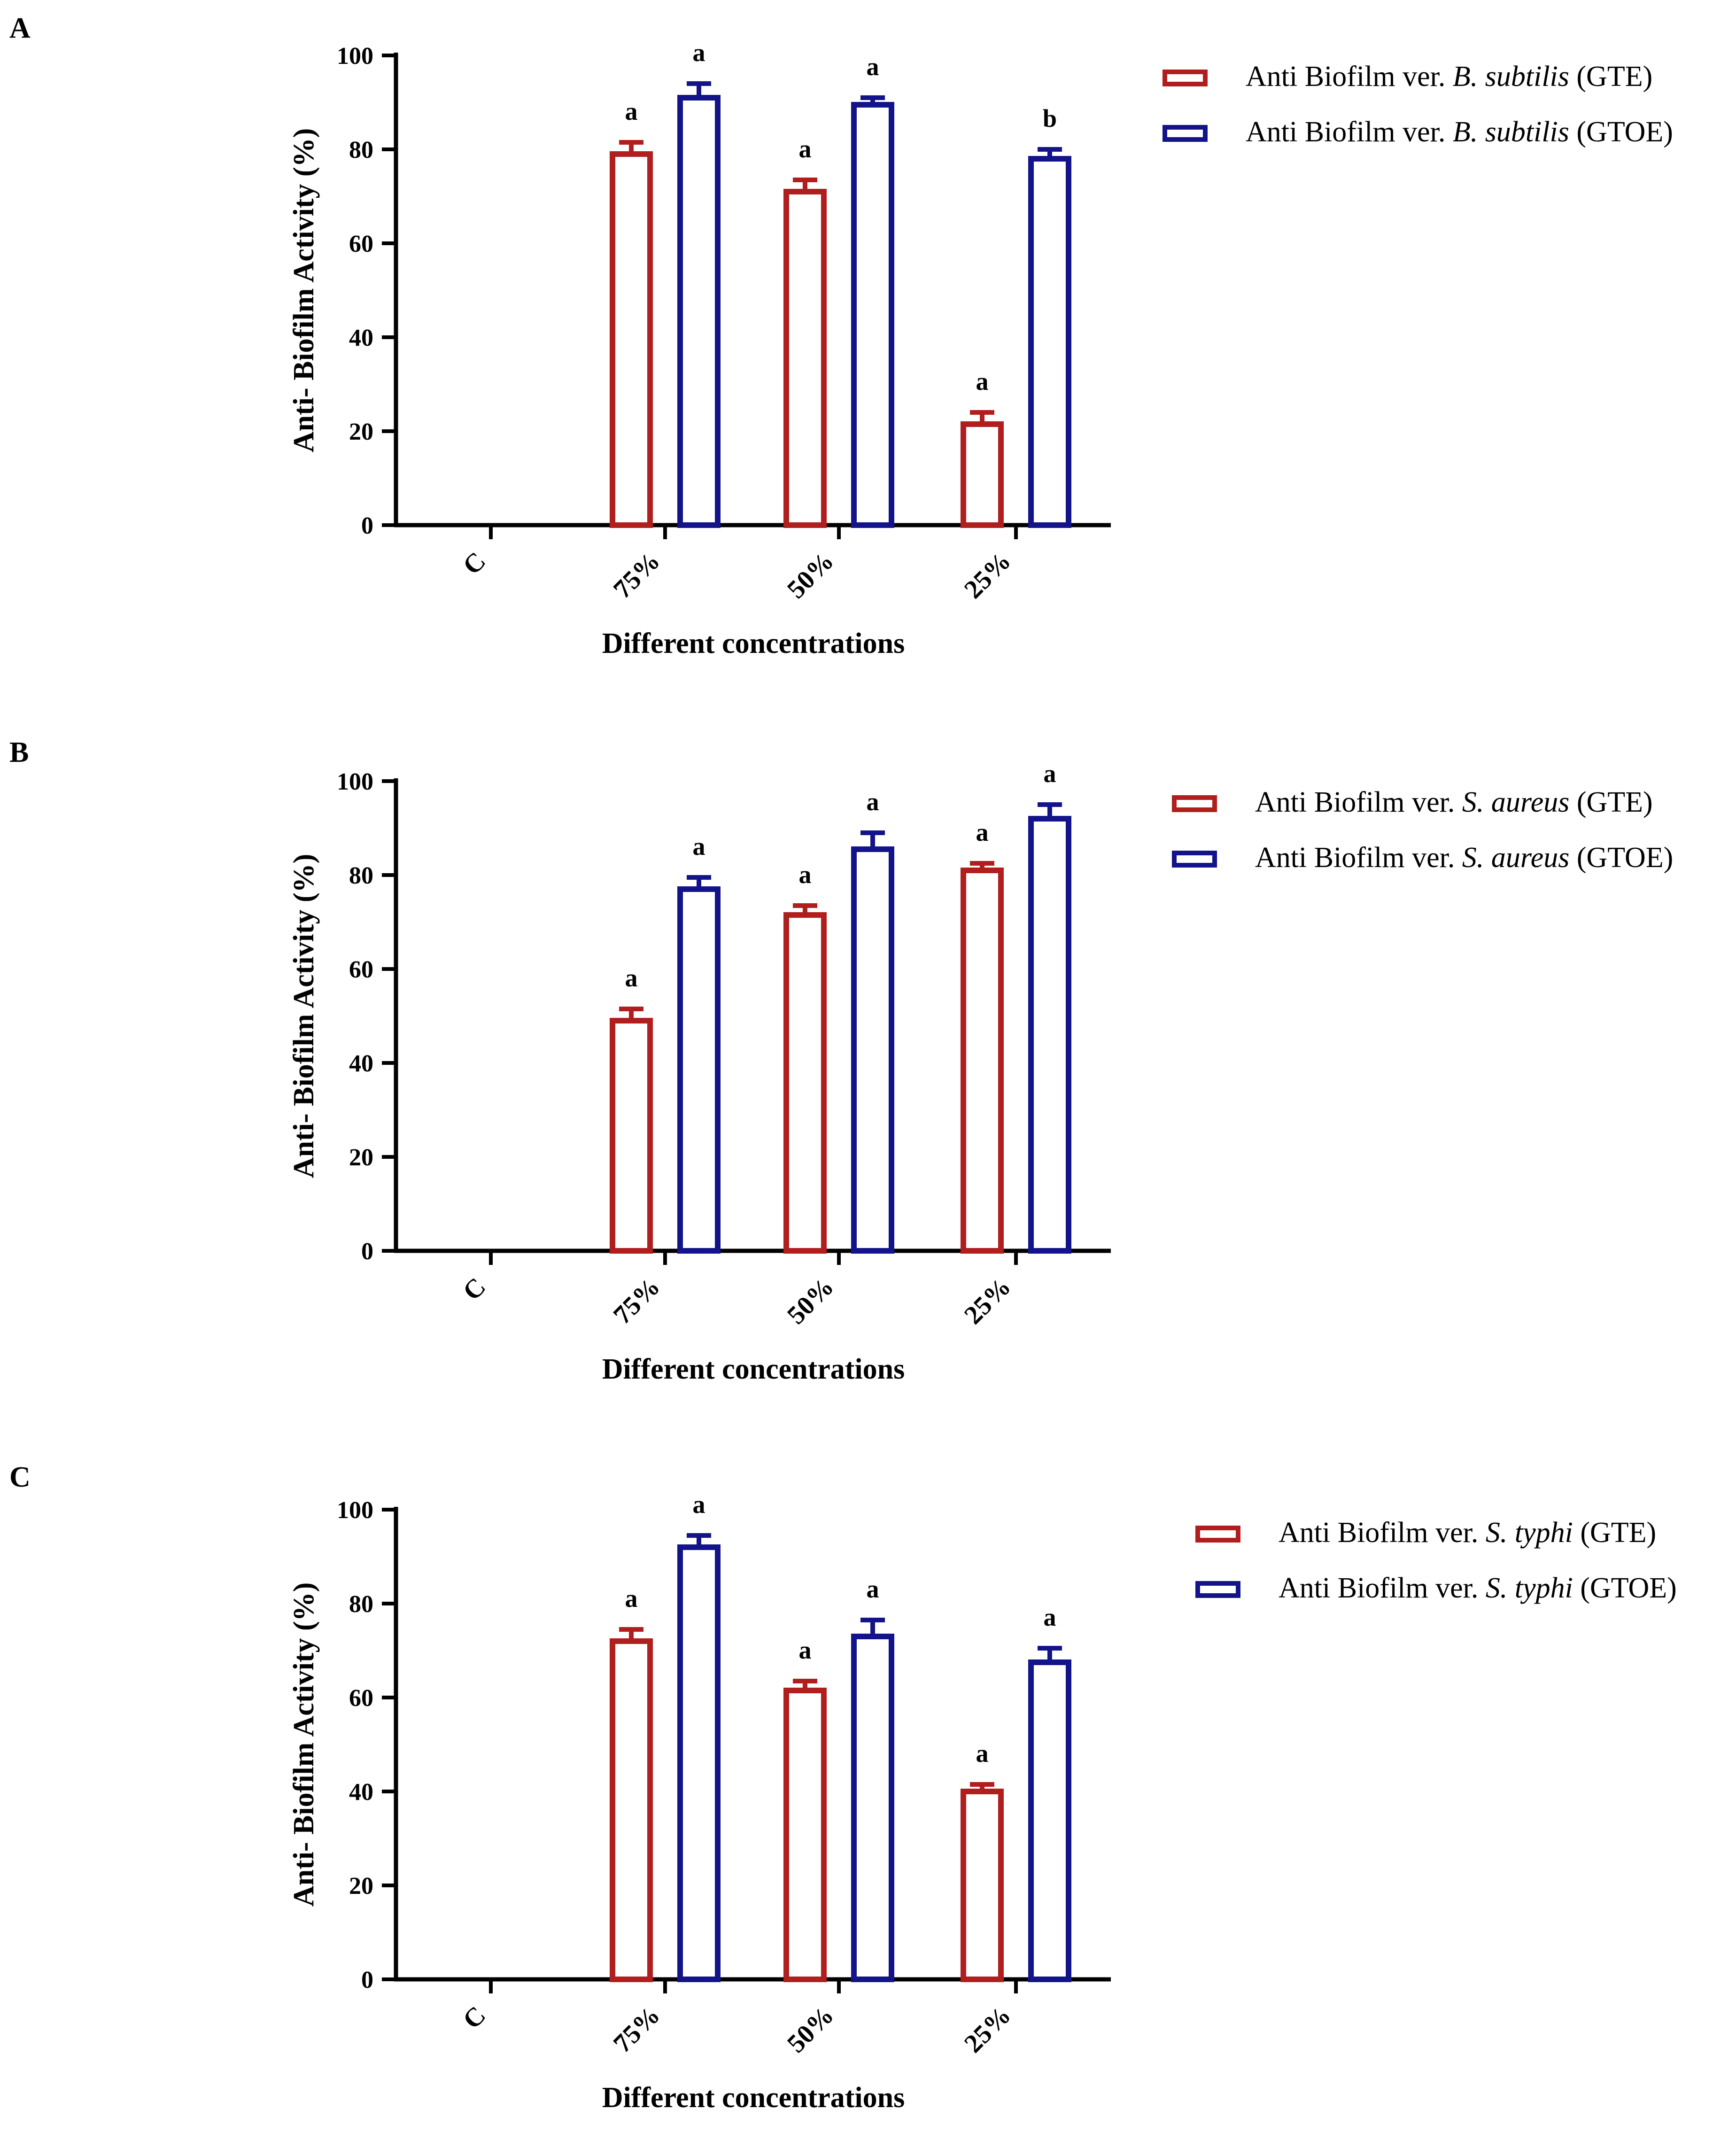 The width and height of the screenshot is (1736, 2132). Describe the element at coordinates (1454, 802) in the screenshot. I see `legend-label-gte: Anti Biofilm ver. S. aureus (GTE)` at that location.